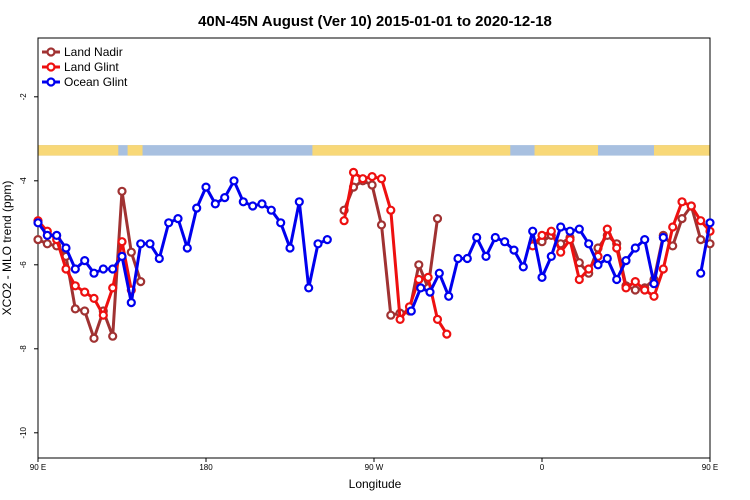  I want to click on x-axis: 90 E 180 90 W 0 90 E, so click(374, 465).